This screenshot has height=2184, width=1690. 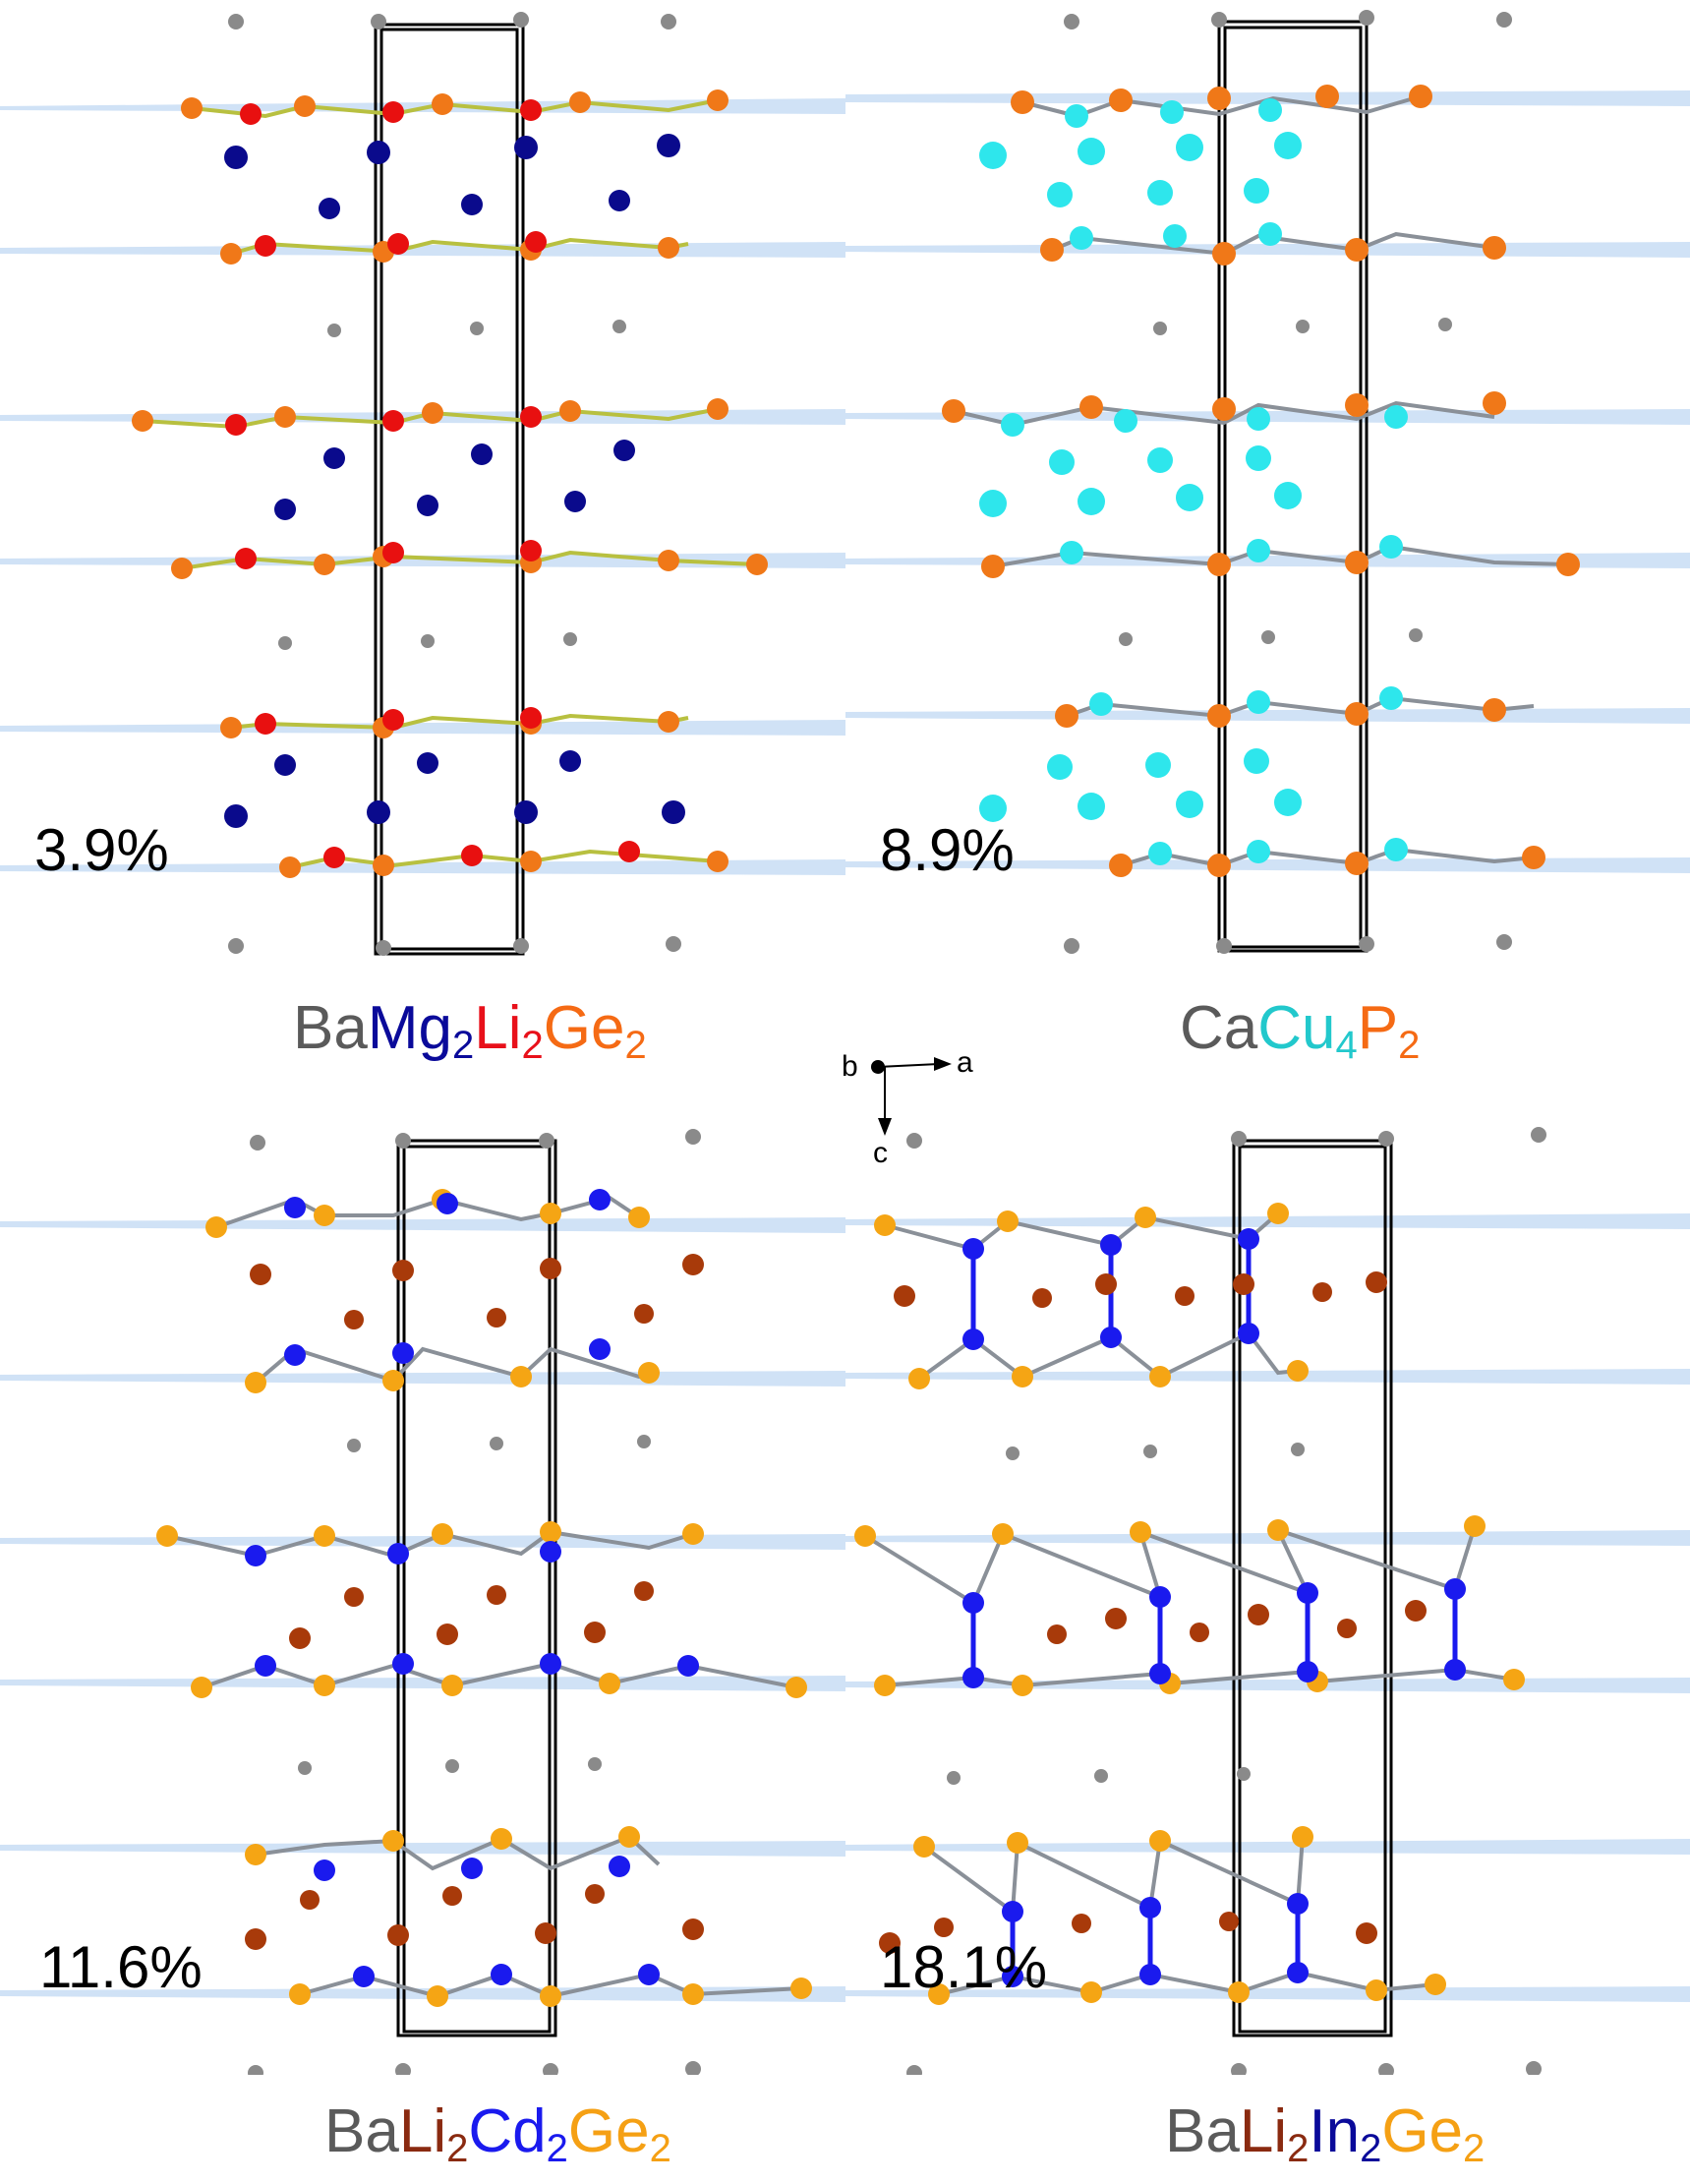 I want to click on formula-label: BaLi2In2Ge2, so click(x=1325, y=2133).